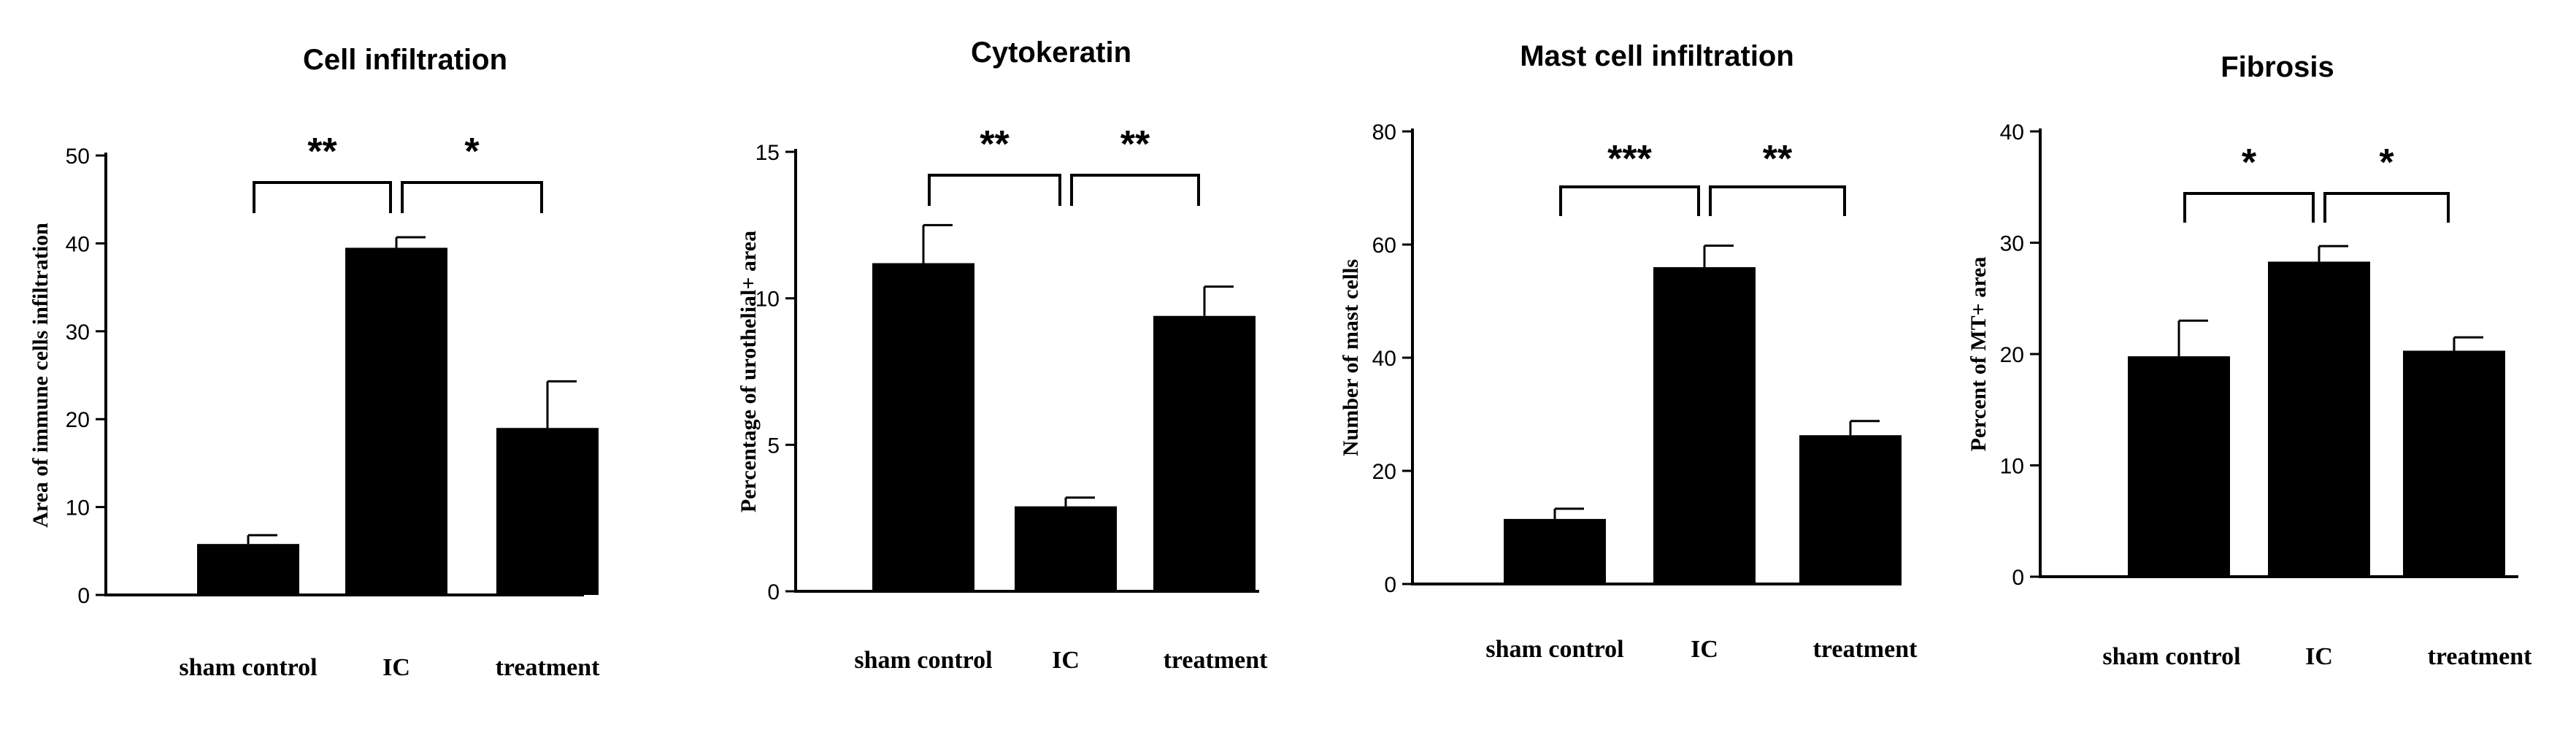 The width and height of the screenshot is (2576, 730). I want to click on y-tick-label: 50, so click(78, 157).